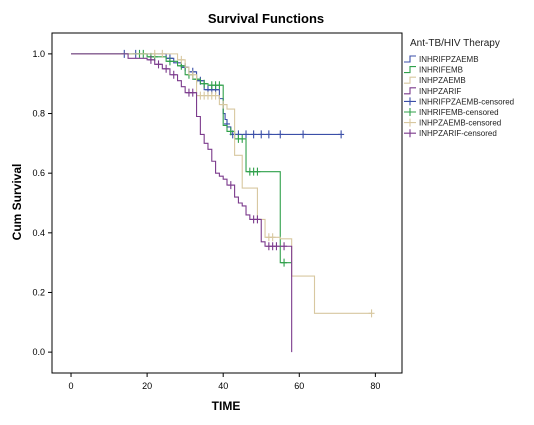 The image size is (534, 425). Describe the element at coordinates (375, 386) in the screenshot. I see `x-tick-label: 80` at that location.